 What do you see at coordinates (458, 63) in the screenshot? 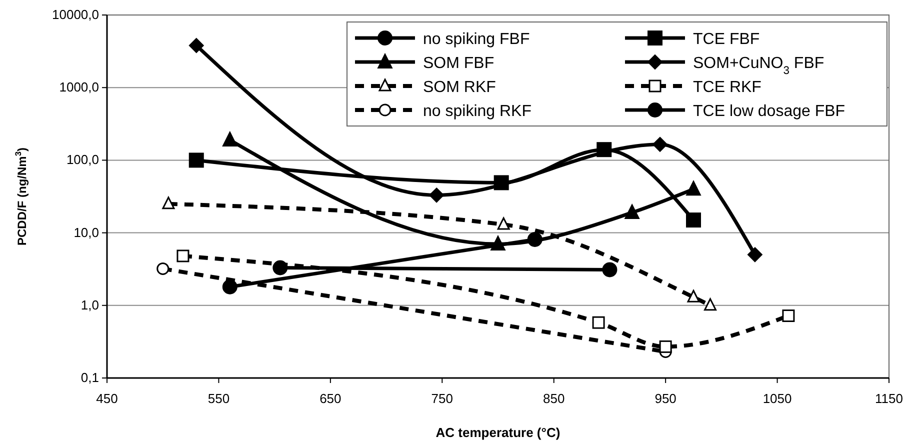
I see `legend-label: SOM FBF` at bounding box center [458, 63].